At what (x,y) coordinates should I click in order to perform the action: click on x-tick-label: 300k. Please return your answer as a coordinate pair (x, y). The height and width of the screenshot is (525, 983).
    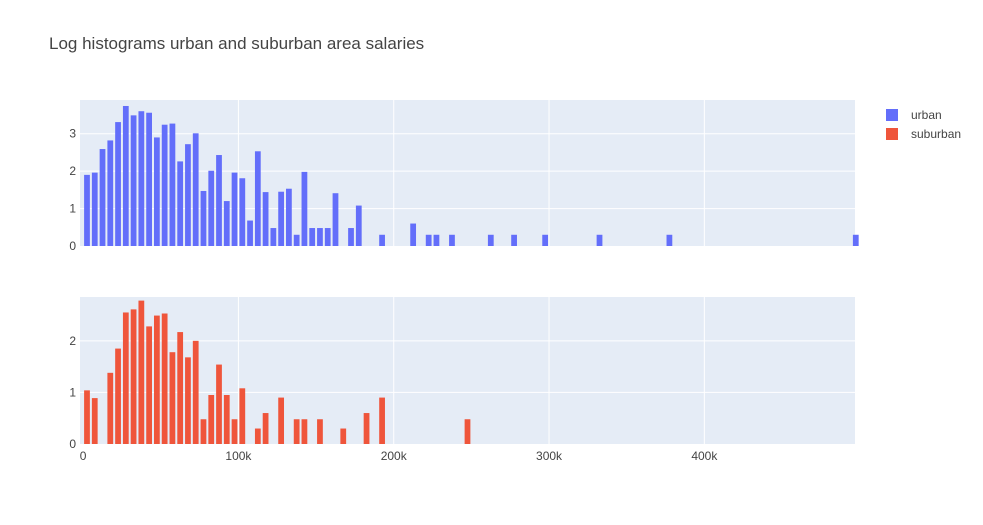
    Looking at the image, I should click on (549, 456).